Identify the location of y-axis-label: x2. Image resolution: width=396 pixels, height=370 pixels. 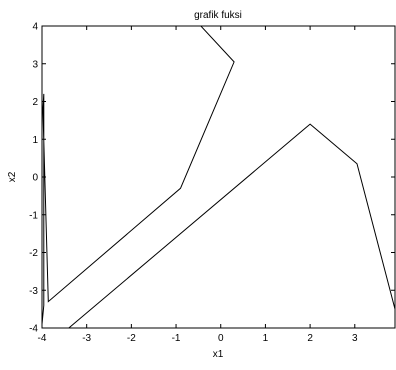
(12, 176).